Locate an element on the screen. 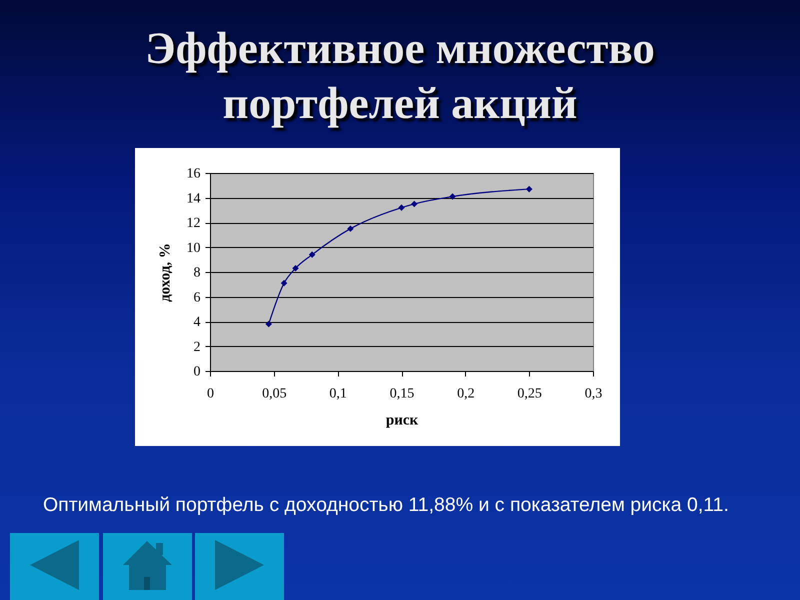 This screenshot has height=600, width=800. y-tick-label: 2 is located at coordinates (197, 347).